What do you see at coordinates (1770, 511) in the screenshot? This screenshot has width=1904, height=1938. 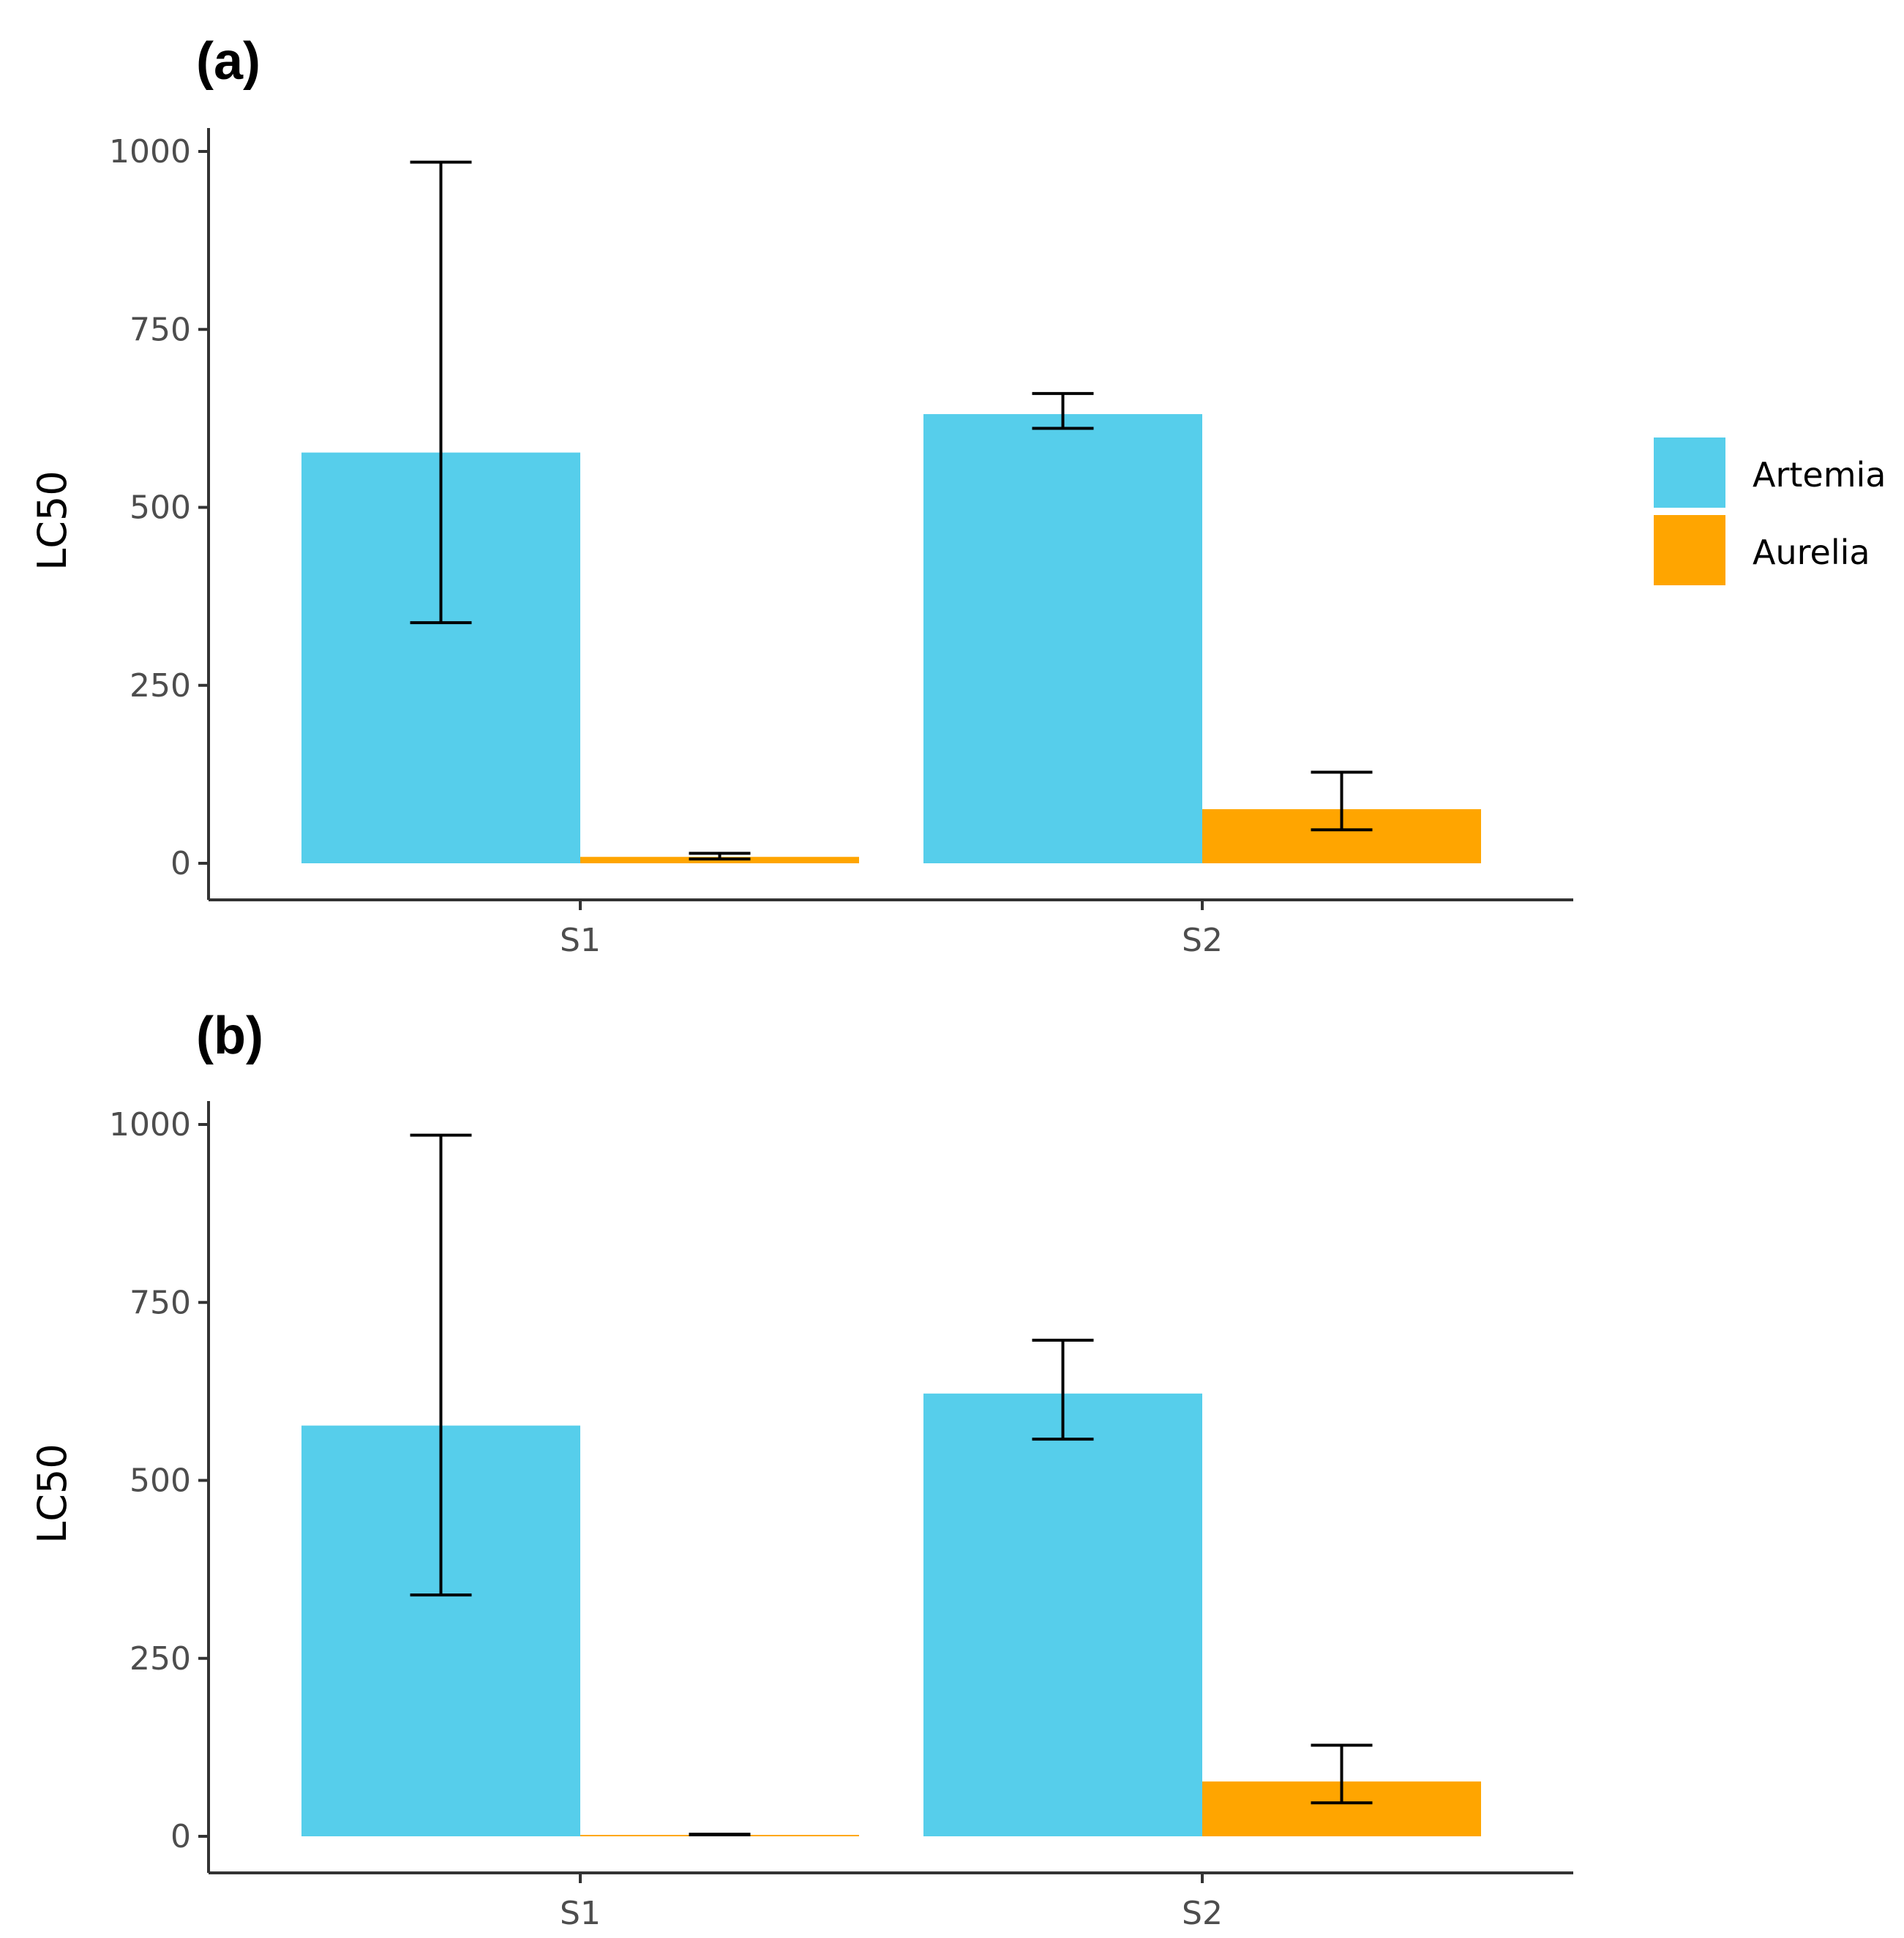 I see `legend: Artemia Aurelia` at bounding box center [1770, 511].